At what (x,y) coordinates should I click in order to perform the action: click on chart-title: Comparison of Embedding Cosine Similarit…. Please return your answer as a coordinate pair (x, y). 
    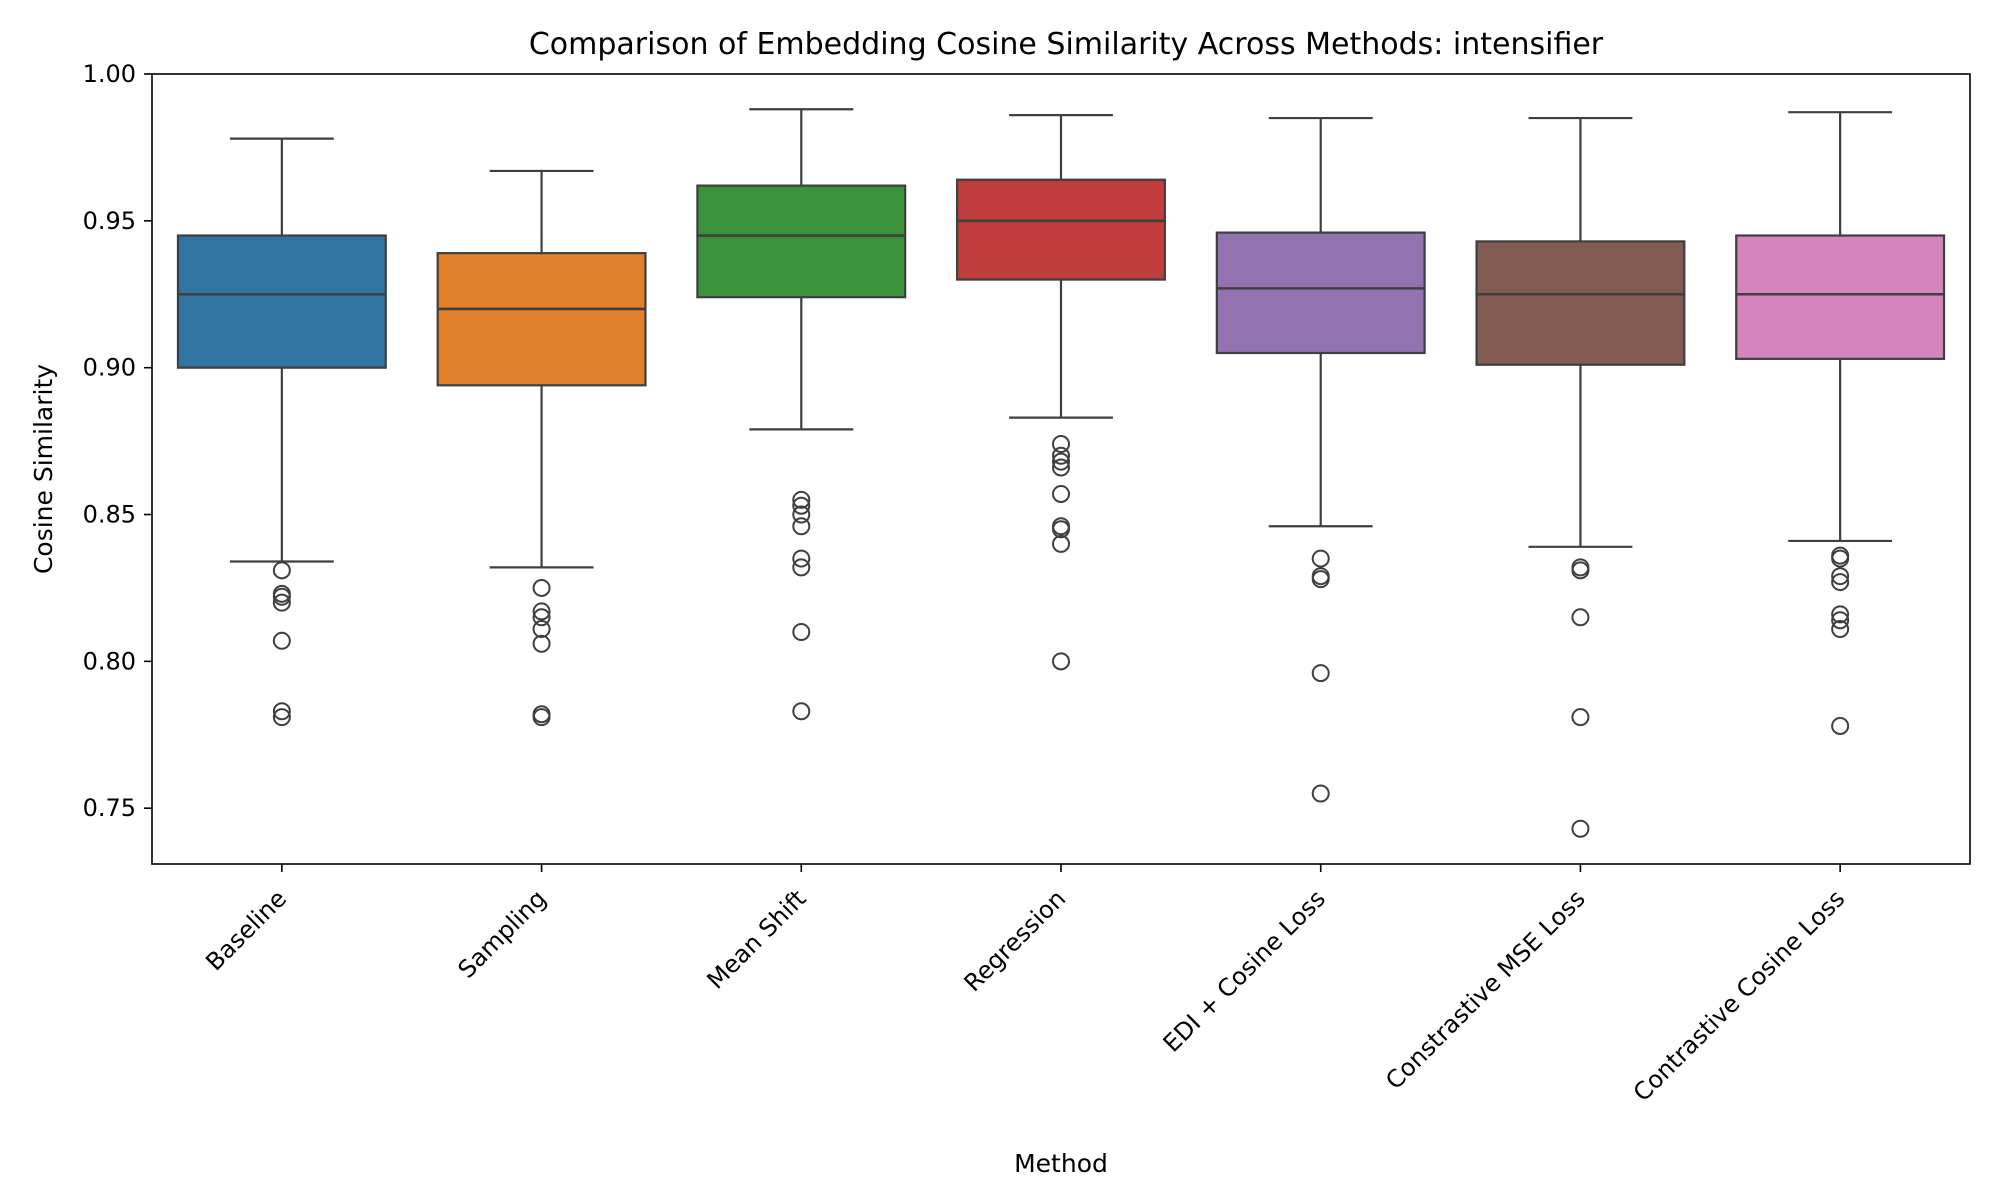
    Looking at the image, I should click on (1066, 44).